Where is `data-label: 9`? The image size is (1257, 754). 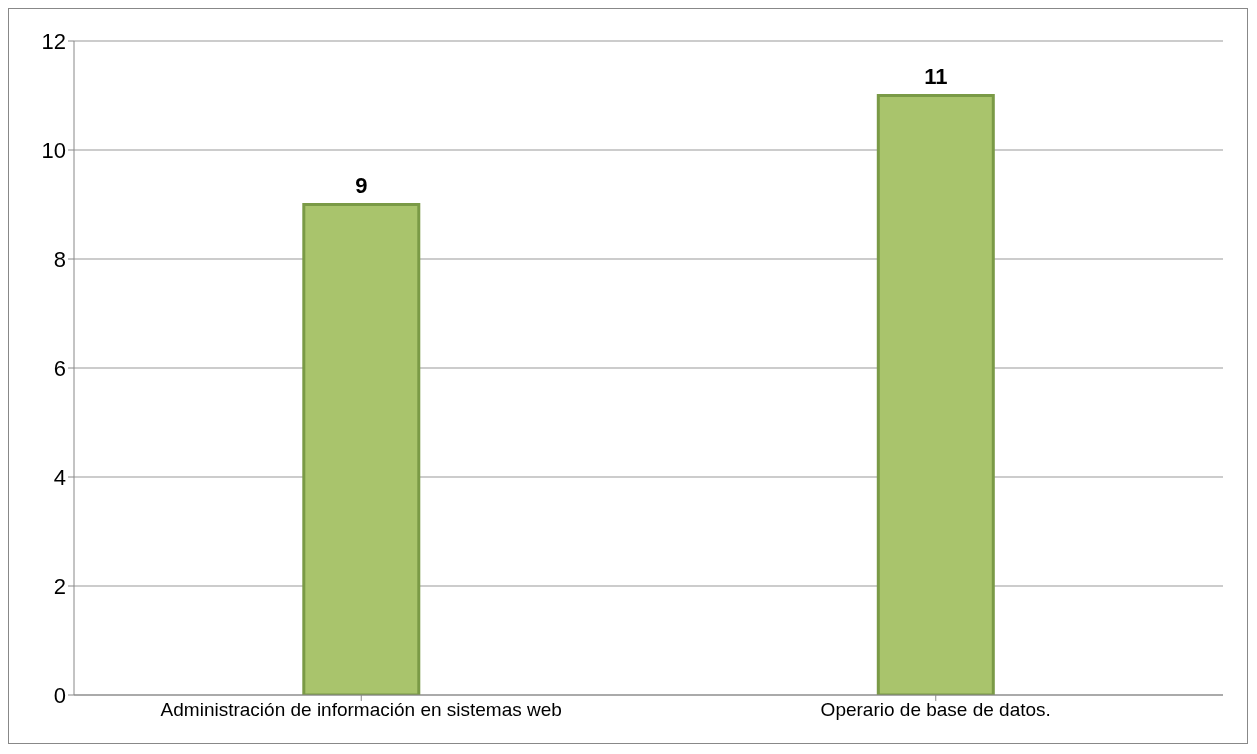
data-label: 9 is located at coordinates (361, 185).